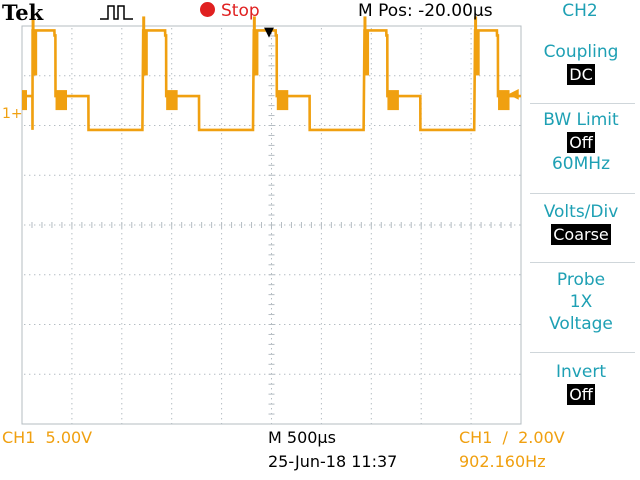 The width and height of the screenshot is (640, 480). Describe the element at coordinates (581, 394) in the screenshot. I see `invert-value: Off` at that location.